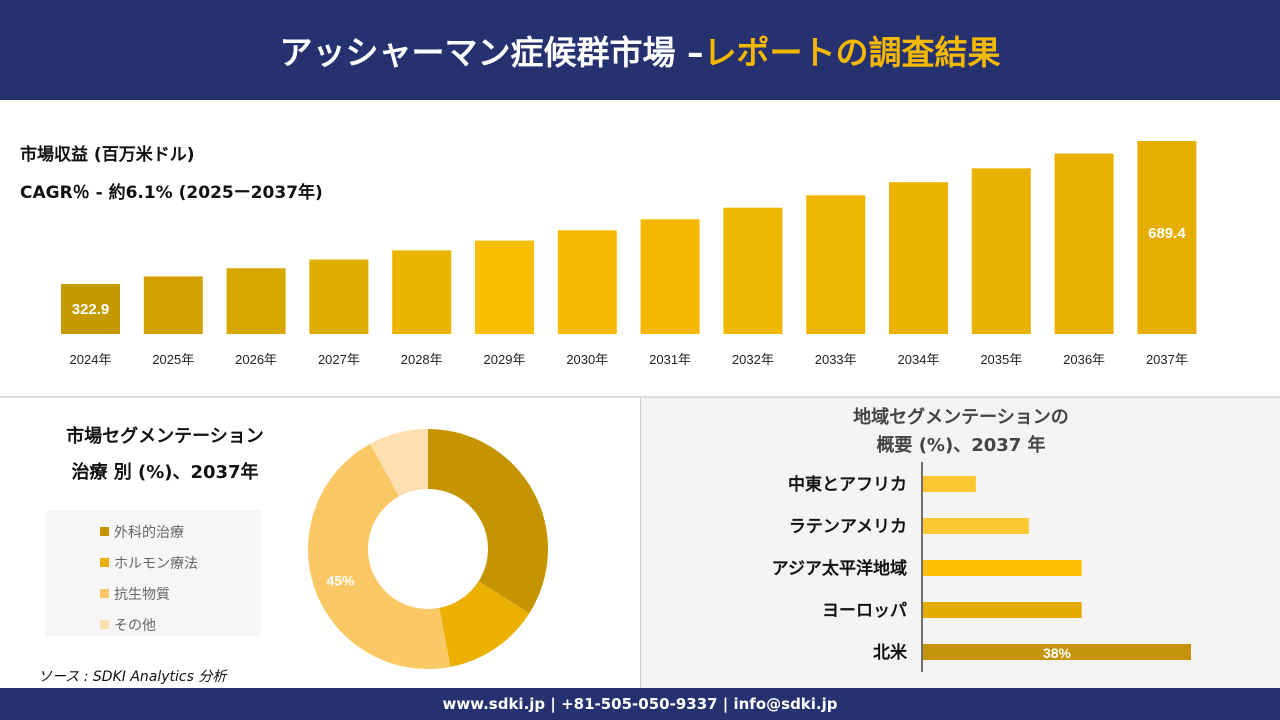 This screenshot has width=1280, height=720. What do you see at coordinates (847, 484) in the screenshot?
I see `region-label: 中東とアフリカ` at bounding box center [847, 484].